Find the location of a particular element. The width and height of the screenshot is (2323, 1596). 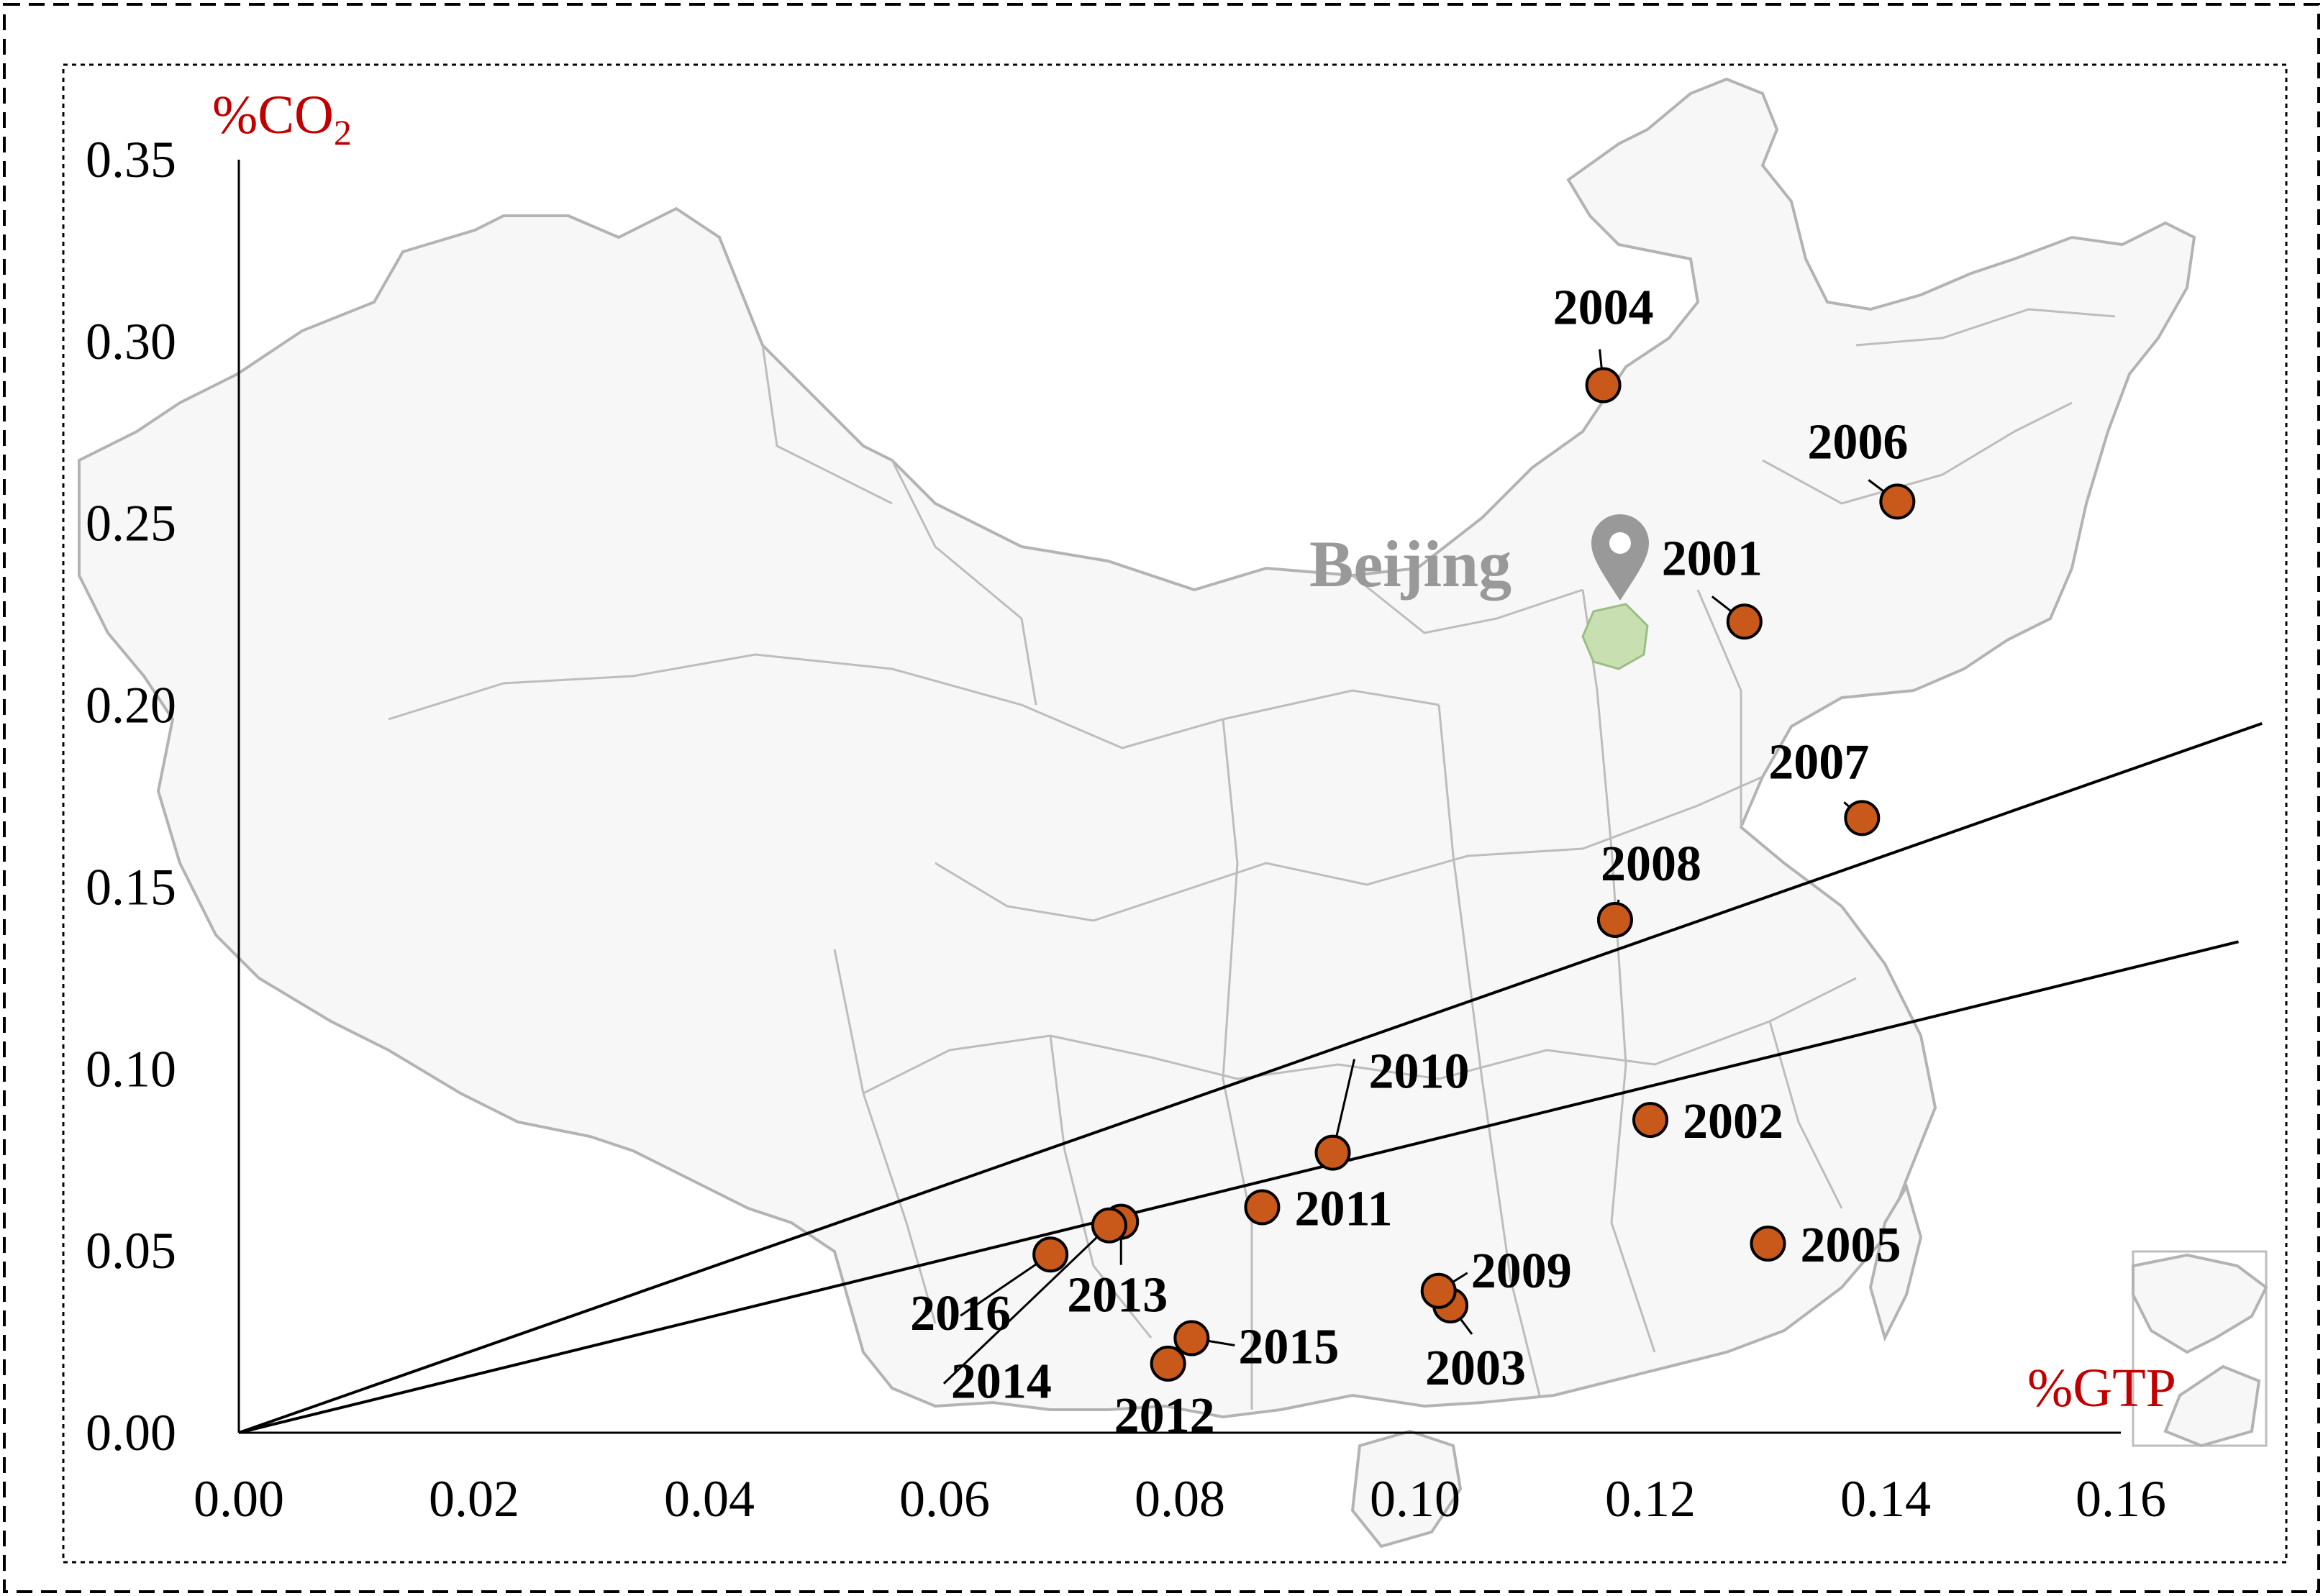

data-label-2015: 2015 is located at coordinates (1288, 1347).